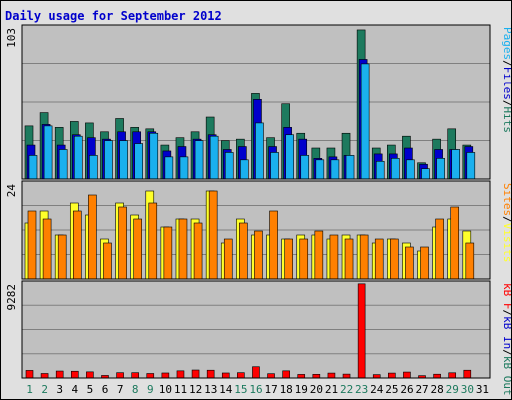 This screenshot has width=512, height=400. Describe the element at coordinates (226, 389) in the screenshot. I see `x-tick-label-day-14: 14` at that location.